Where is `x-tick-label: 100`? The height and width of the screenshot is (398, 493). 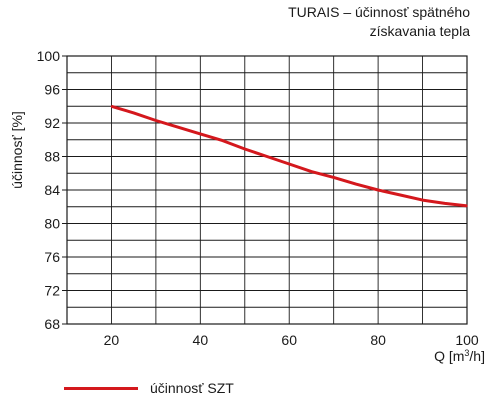 x-tick-label: 100 is located at coordinates (467, 340).